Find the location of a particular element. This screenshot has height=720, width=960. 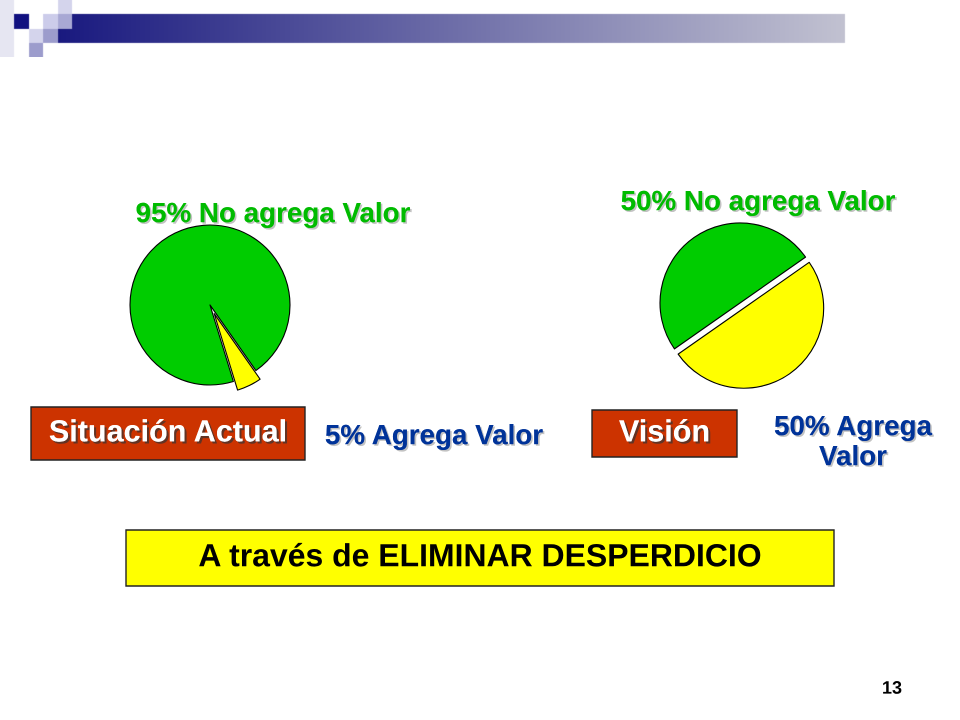

slice-label: 95% No agrega Valor is located at coordinates (274, 216).